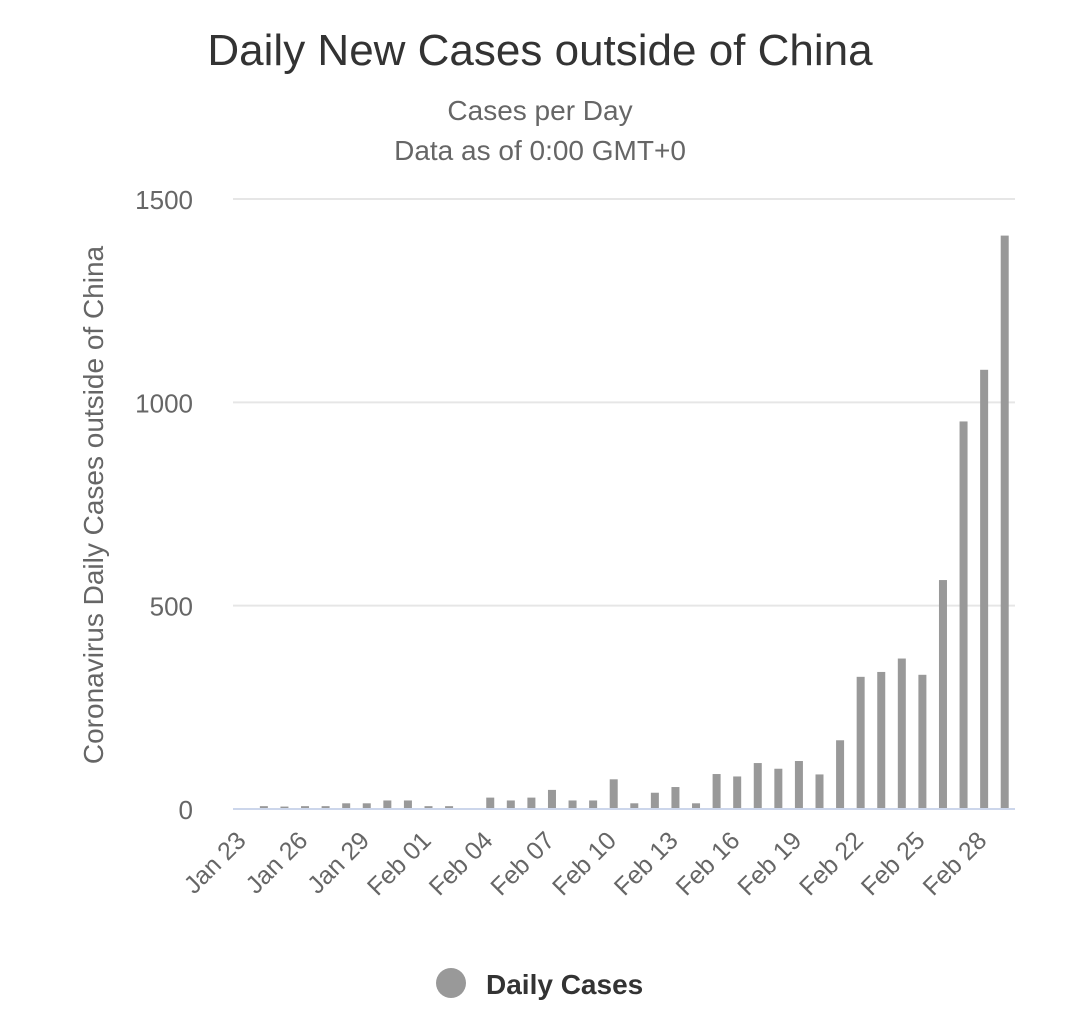 The height and width of the screenshot is (1033, 1080). I want to click on x-tick-label: Jan 23, so click(215, 862).